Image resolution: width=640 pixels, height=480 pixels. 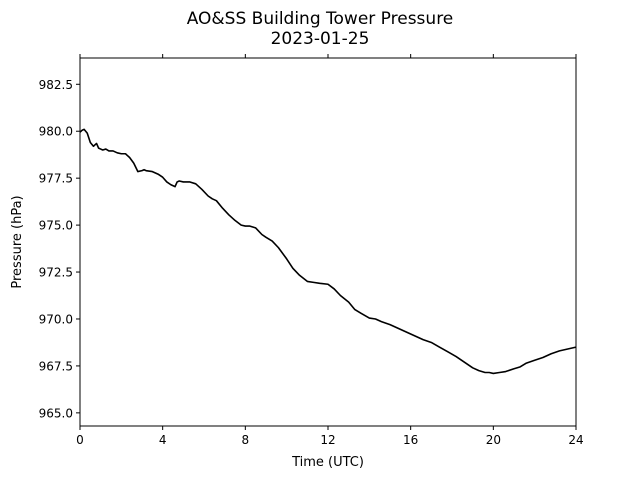 What do you see at coordinates (56, 226) in the screenshot?
I see `y-tick-label: 975.0` at bounding box center [56, 226].